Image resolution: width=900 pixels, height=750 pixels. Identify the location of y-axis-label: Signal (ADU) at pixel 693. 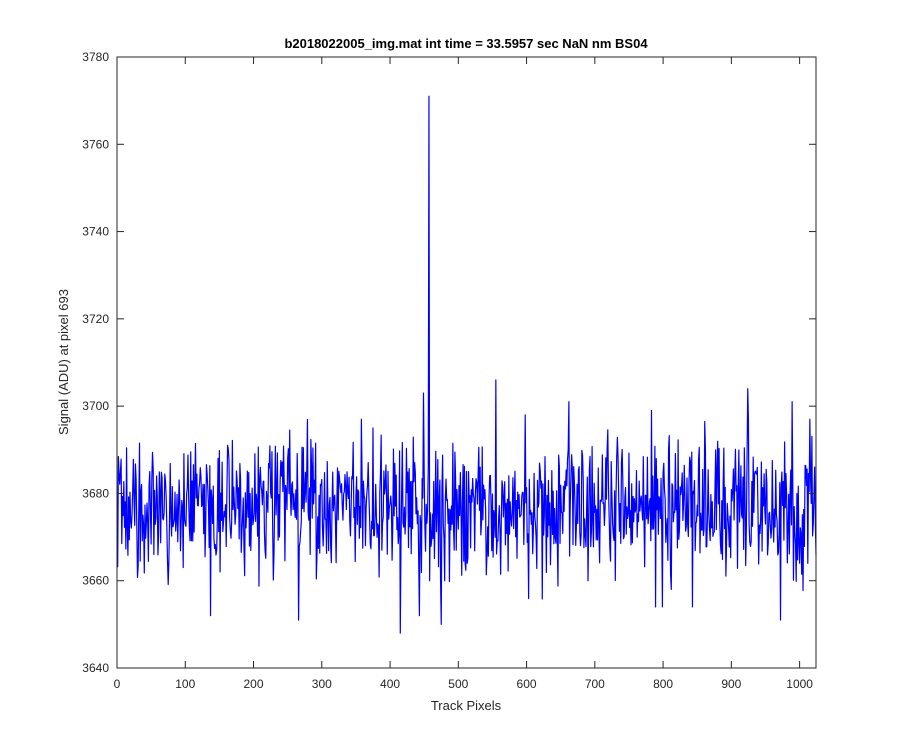
(63, 362).